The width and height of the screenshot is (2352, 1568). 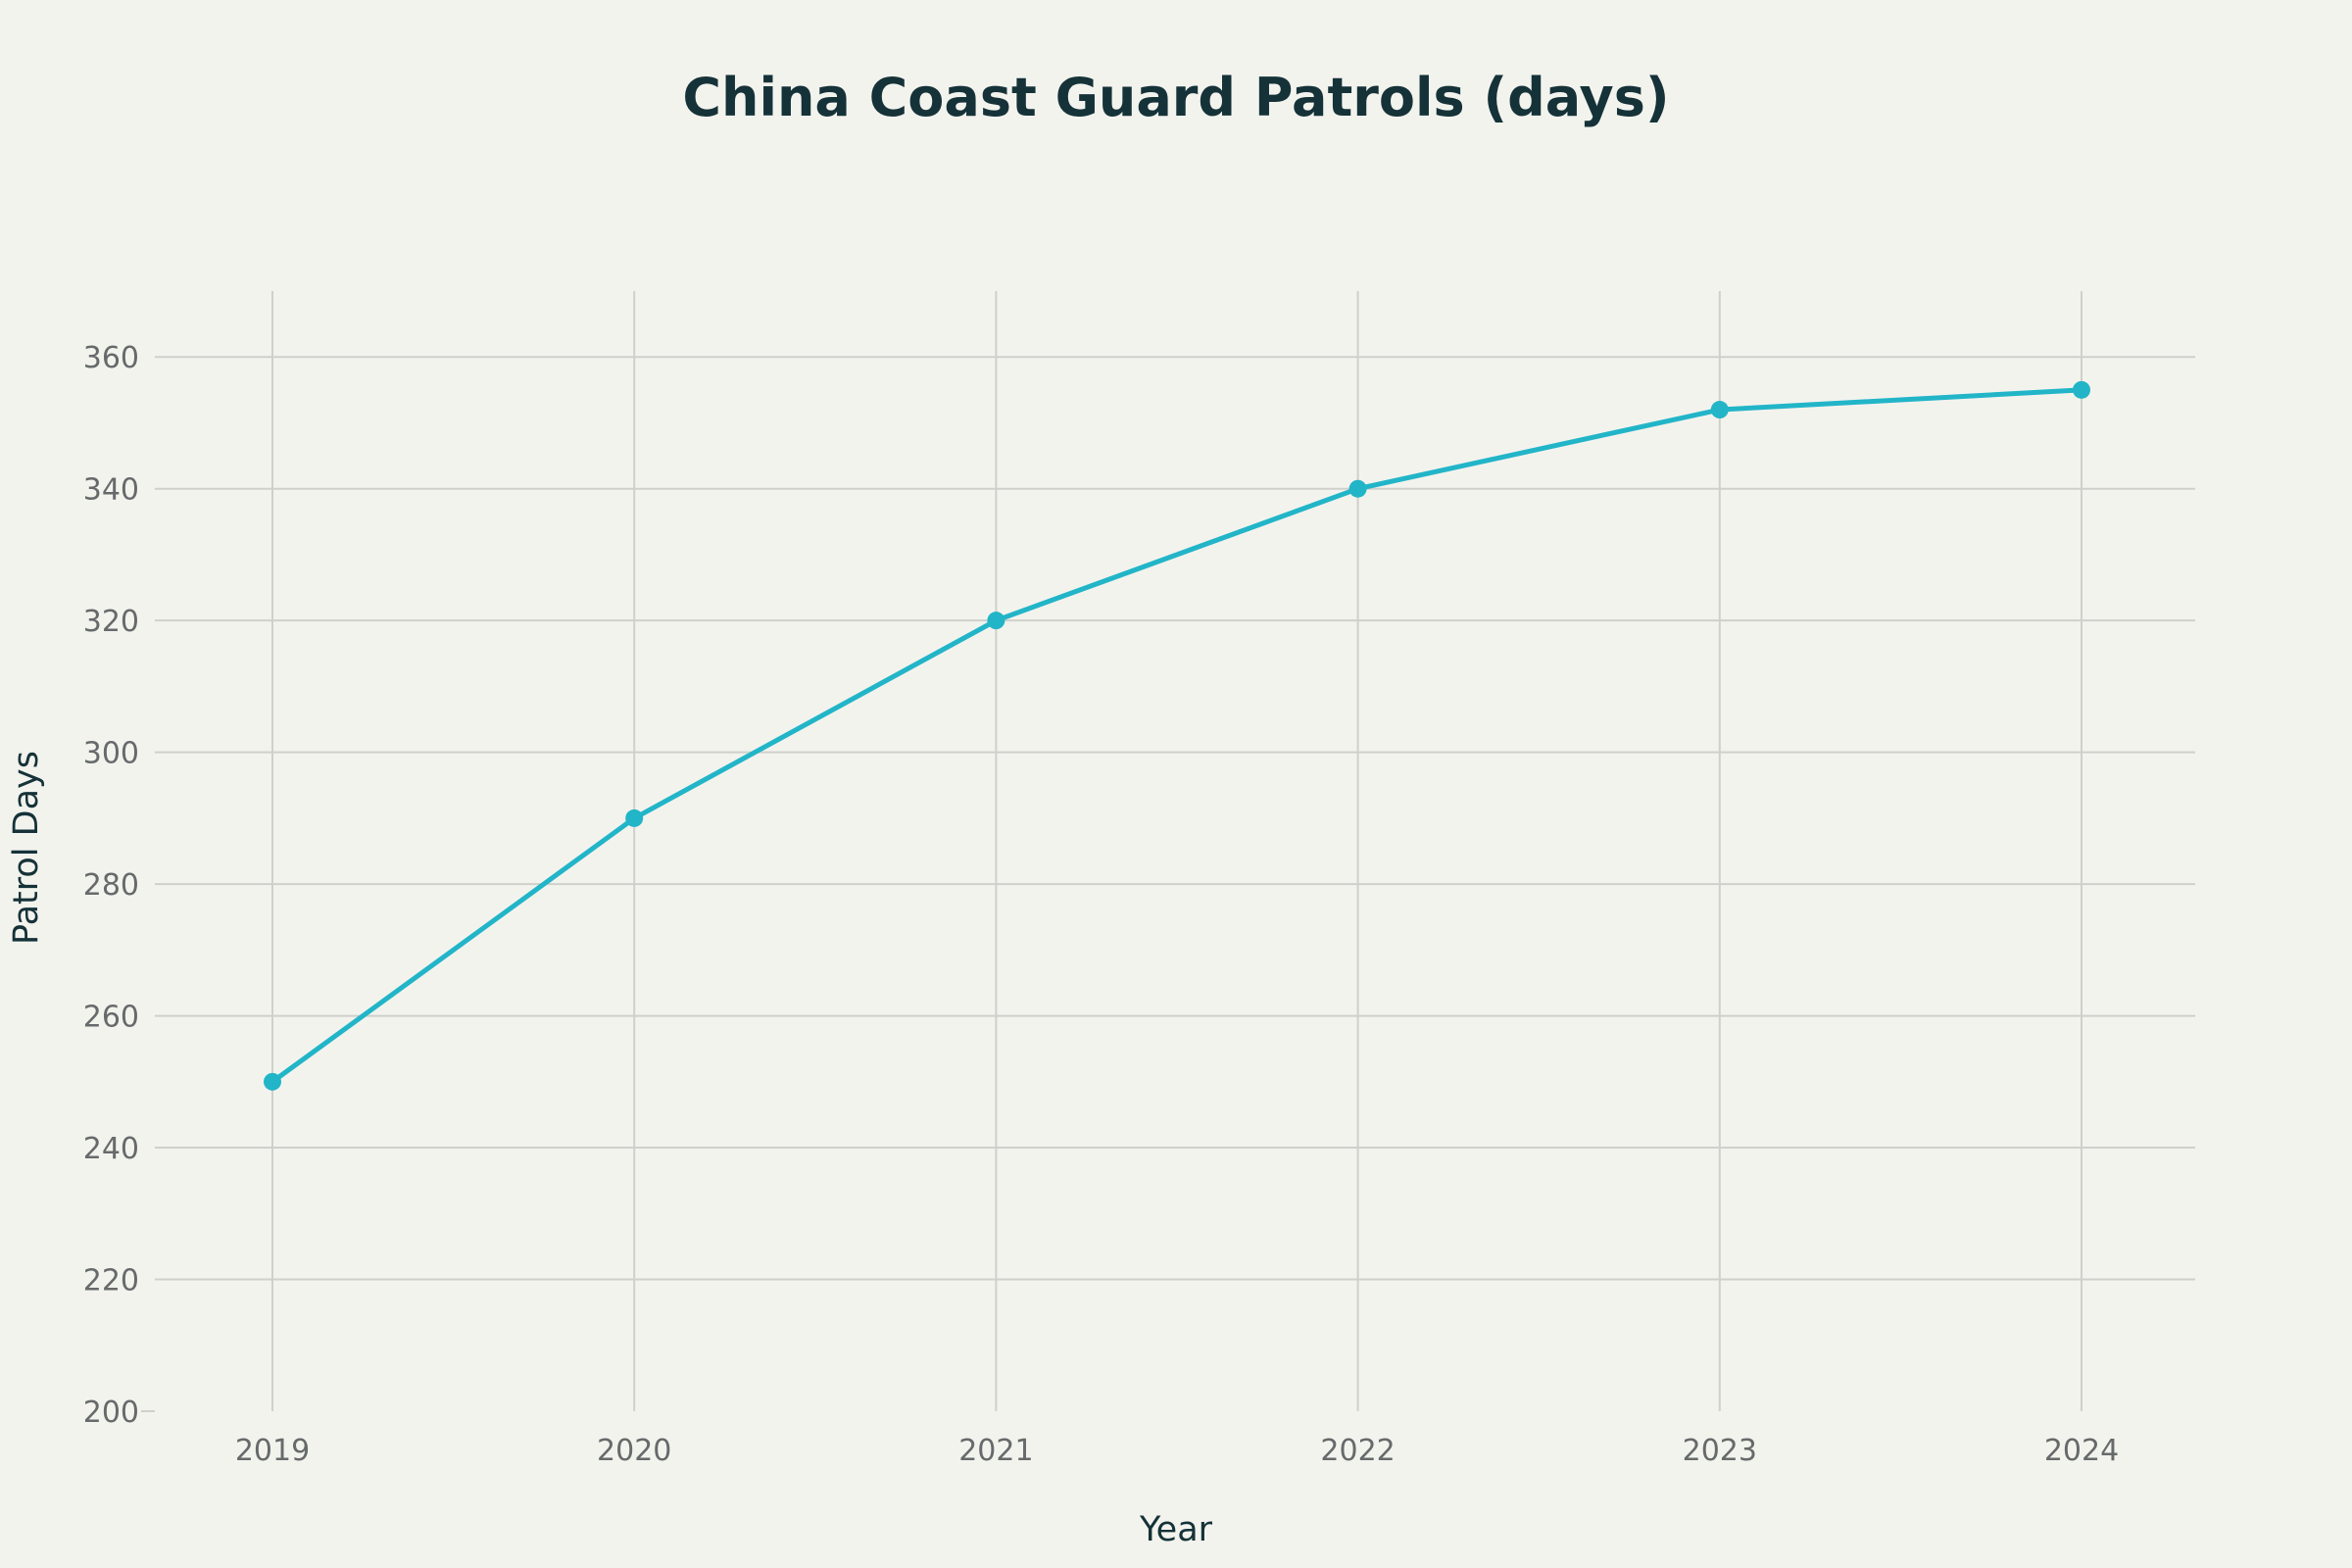 What do you see at coordinates (1357, 1451) in the screenshot?
I see `x-tick-label: 2022` at bounding box center [1357, 1451].